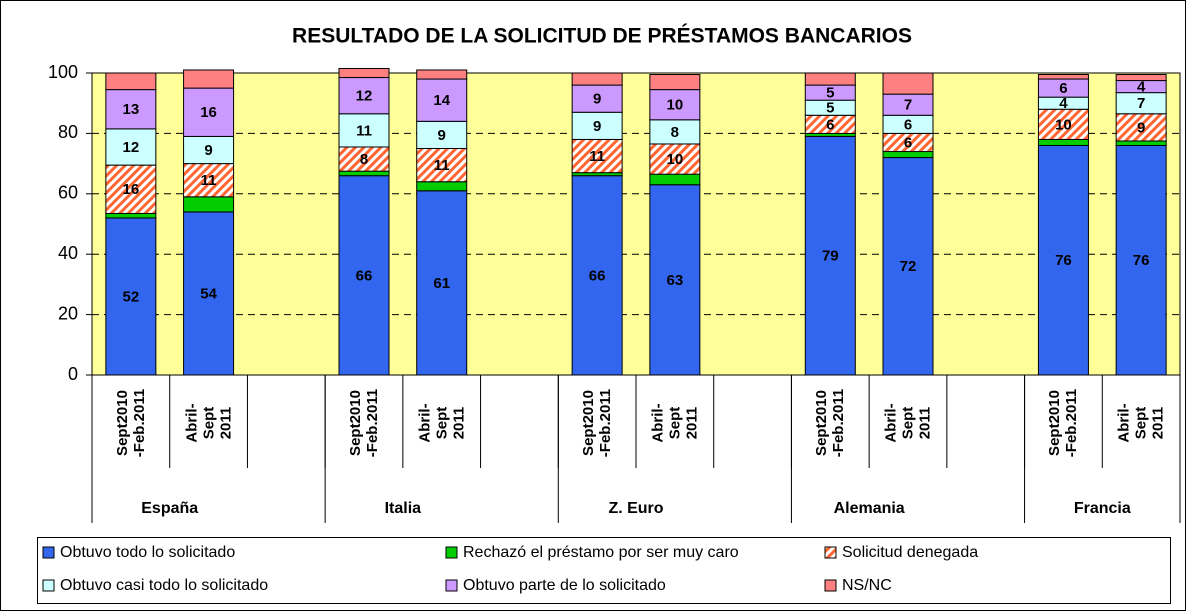  I want to click on legend-label: Rechazó el préstamo por ser muy caro, so click(601, 552).